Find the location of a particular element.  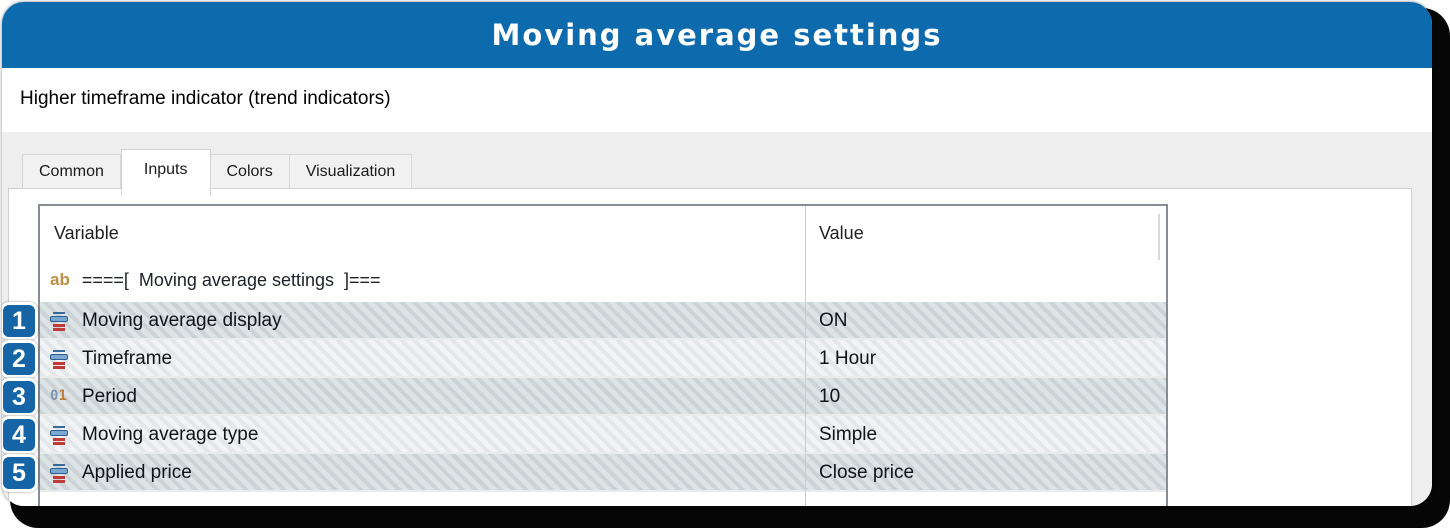

banner-title: Moving average settings is located at coordinates (717, 35).